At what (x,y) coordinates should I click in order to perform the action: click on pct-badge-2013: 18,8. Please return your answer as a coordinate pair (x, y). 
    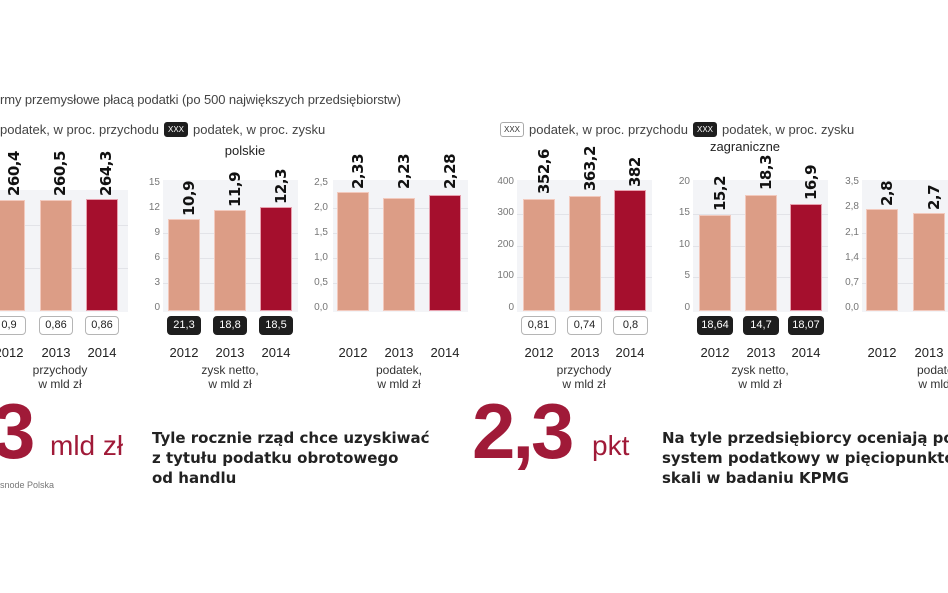
    Looking at the image, I should click on (230, 325).